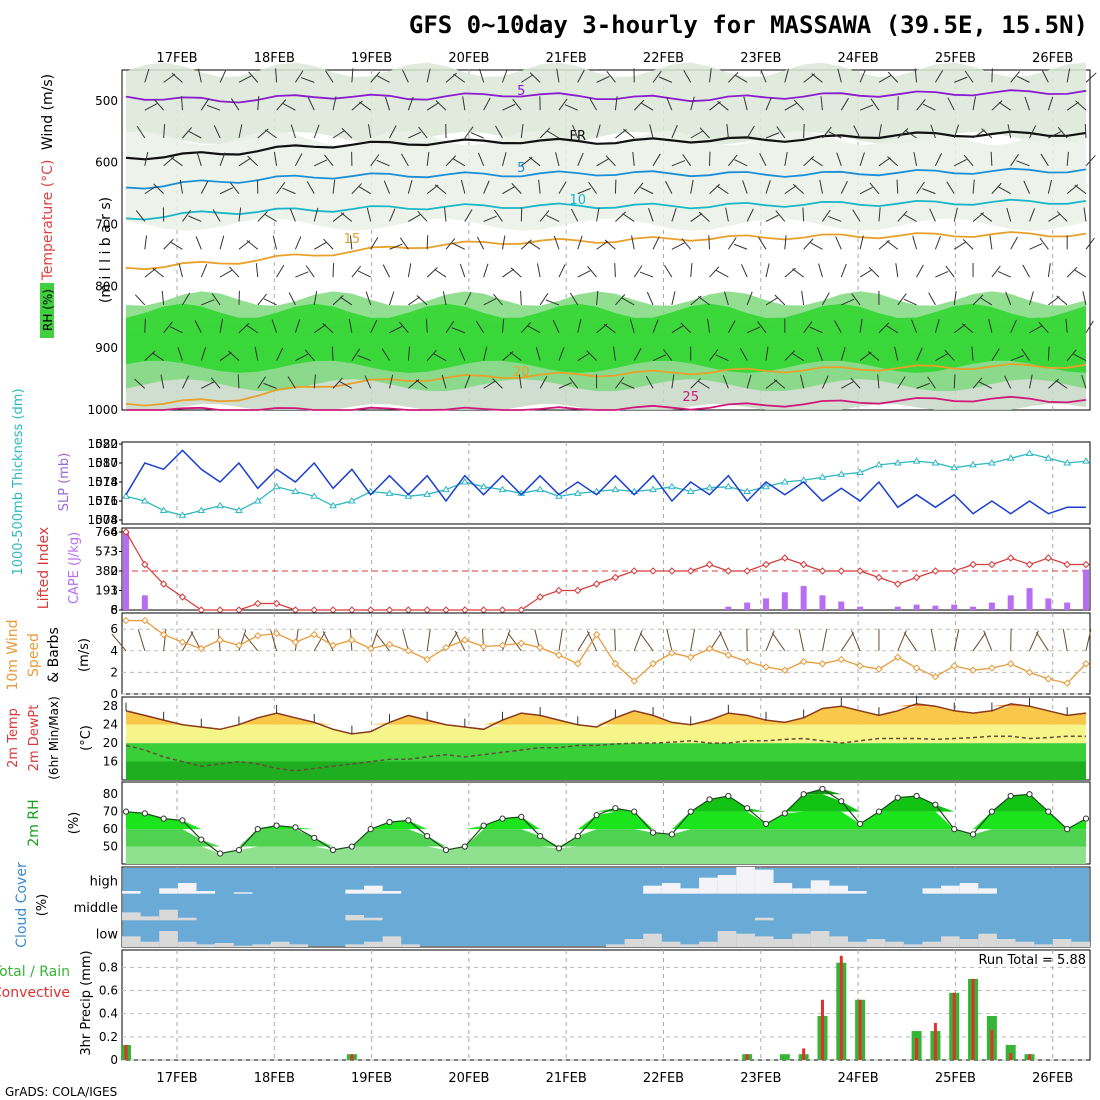 The width and height of the screenshot is (1100, 1100). What do you see at coordinates (606, 838) in the screenshot?
I see `rh-fill-band` at bounding box center [606, 838].